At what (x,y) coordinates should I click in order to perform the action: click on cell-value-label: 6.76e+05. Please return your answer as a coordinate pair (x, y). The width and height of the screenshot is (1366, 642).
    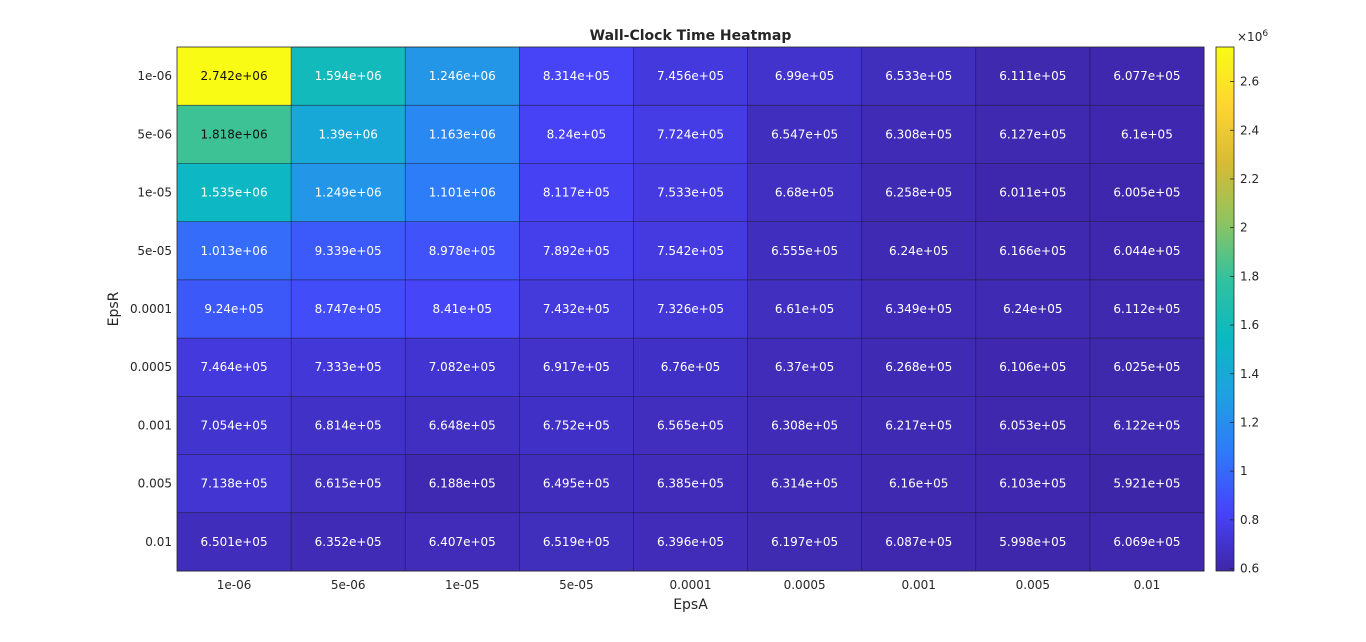
    Looking at the image, I should click on (690, 367).